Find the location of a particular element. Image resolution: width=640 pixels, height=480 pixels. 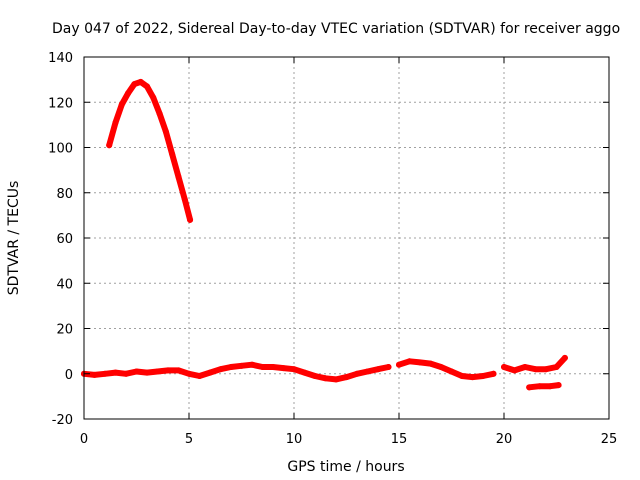

y-tick-label: 140 is located at coordinates (60, 58).